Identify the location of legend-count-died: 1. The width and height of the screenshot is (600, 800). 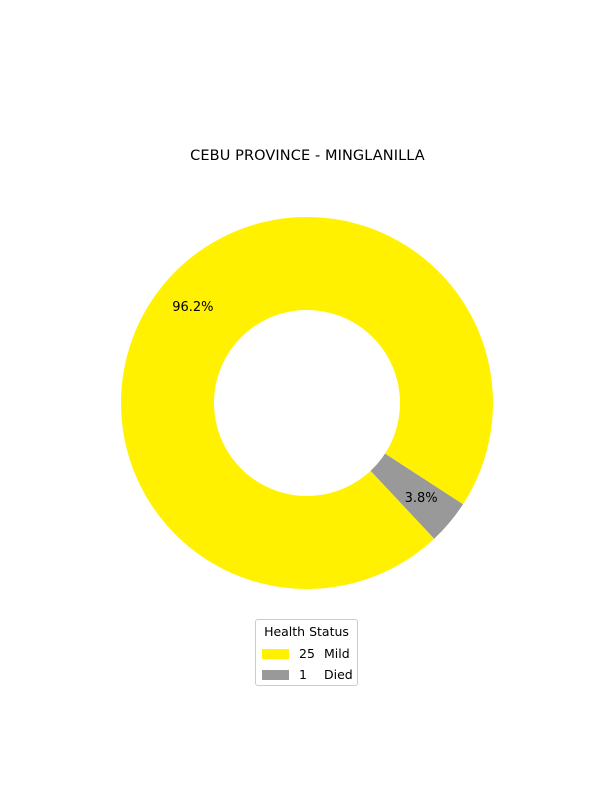
(303, 674).